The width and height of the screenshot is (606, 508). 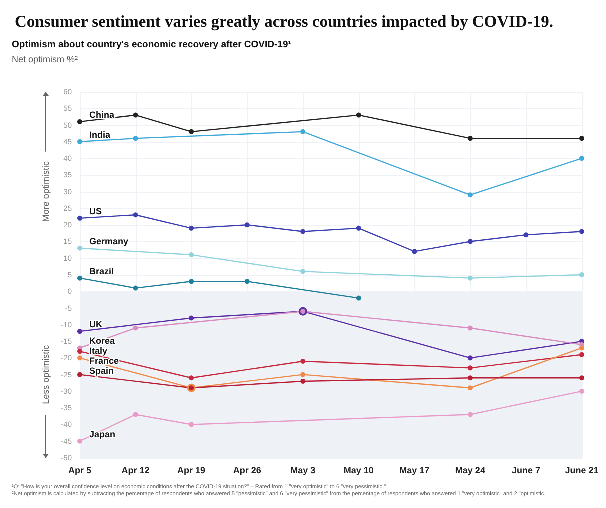 I want to click on x-tick-label: May 10, so click(x=359, y=471).